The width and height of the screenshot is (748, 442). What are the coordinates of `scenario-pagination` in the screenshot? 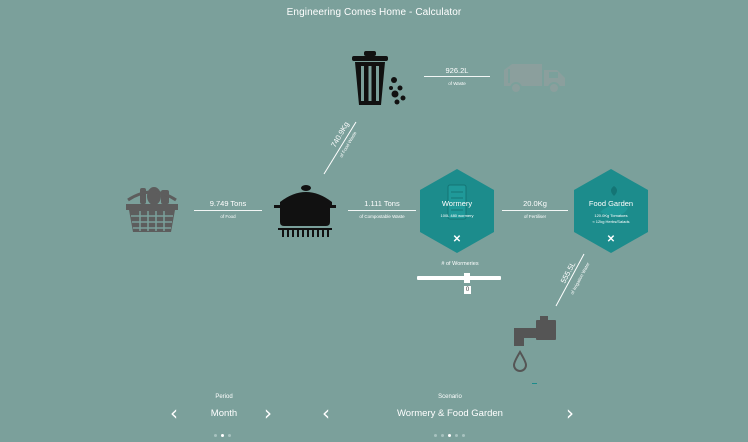 It's located at (449, 433).